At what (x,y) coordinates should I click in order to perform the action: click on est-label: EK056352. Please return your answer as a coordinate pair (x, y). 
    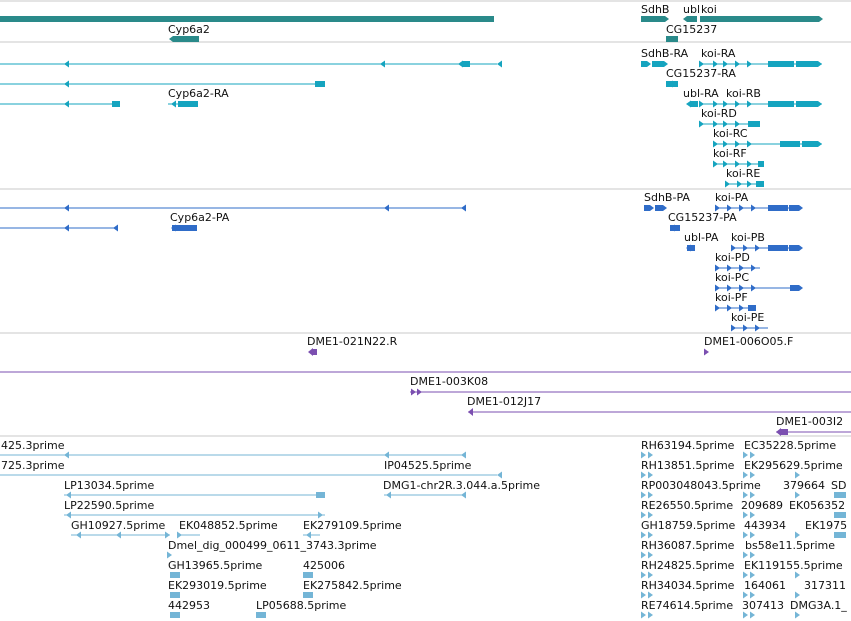
    Looking at the image, I should click on (817, 505).